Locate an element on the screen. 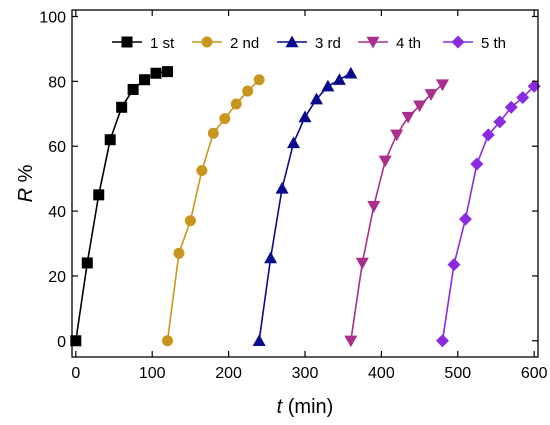 This screenshot has height=425, width=550. x-axis-unit: (min) is located at coordinates (307, 407).